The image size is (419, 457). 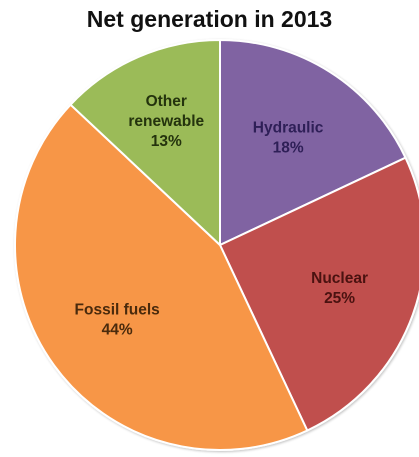 What do you see at coordinates (339, 278) in the screenshot?
I see `slice-name-label: Nuclear` at bounding box center [339, 278].